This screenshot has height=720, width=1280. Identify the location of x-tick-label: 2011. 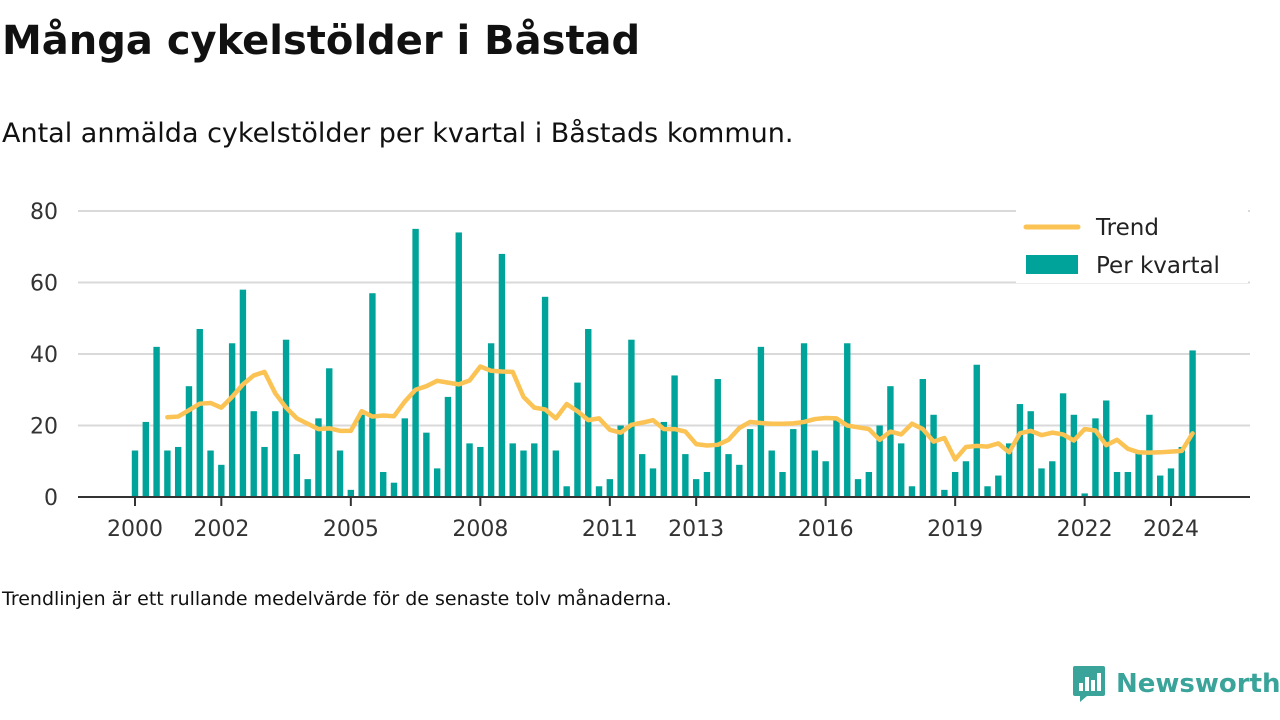
(610, 529).